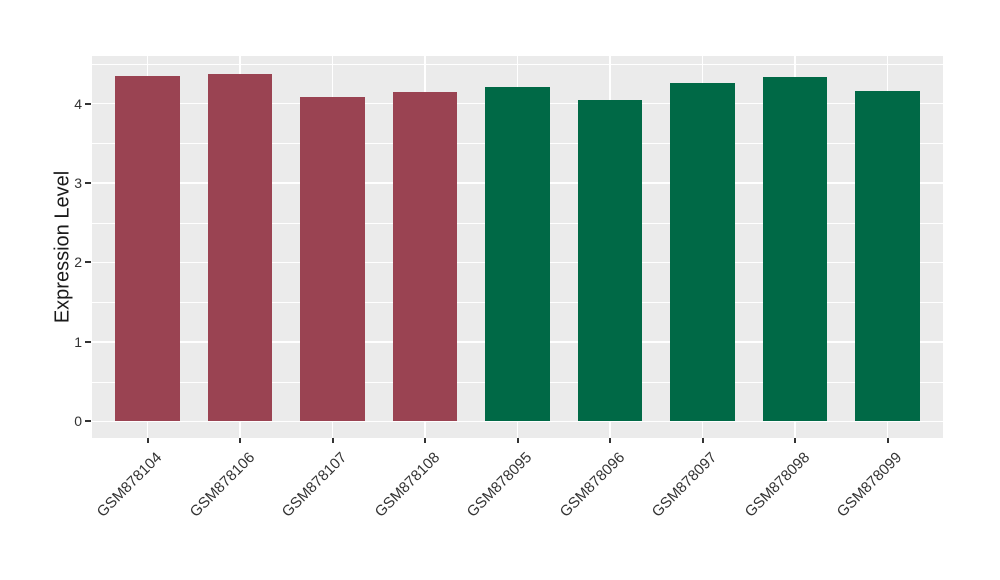 This screenshot has width=1000, height=580. What do you see at coordinates (78, 341) in the screenshot?
I see `y-tick-label: 1` at bounding box center [78, 341].